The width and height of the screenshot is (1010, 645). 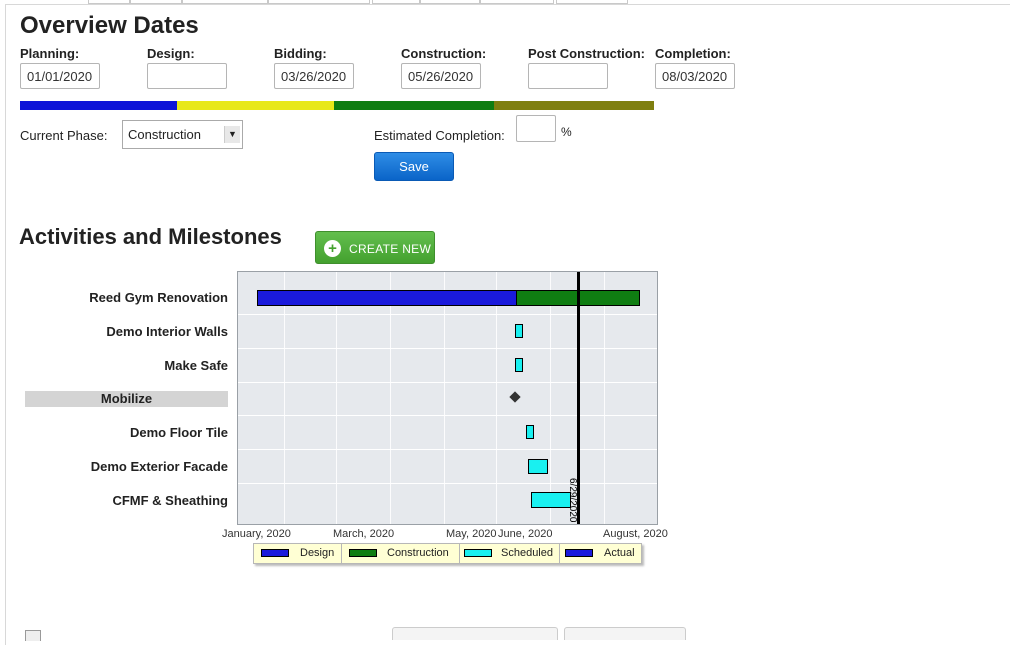 What do you see at coordinates (572, 500) in the screenshot?
I see `today-label: 6/29/2020` at bounding box center [572, 500].